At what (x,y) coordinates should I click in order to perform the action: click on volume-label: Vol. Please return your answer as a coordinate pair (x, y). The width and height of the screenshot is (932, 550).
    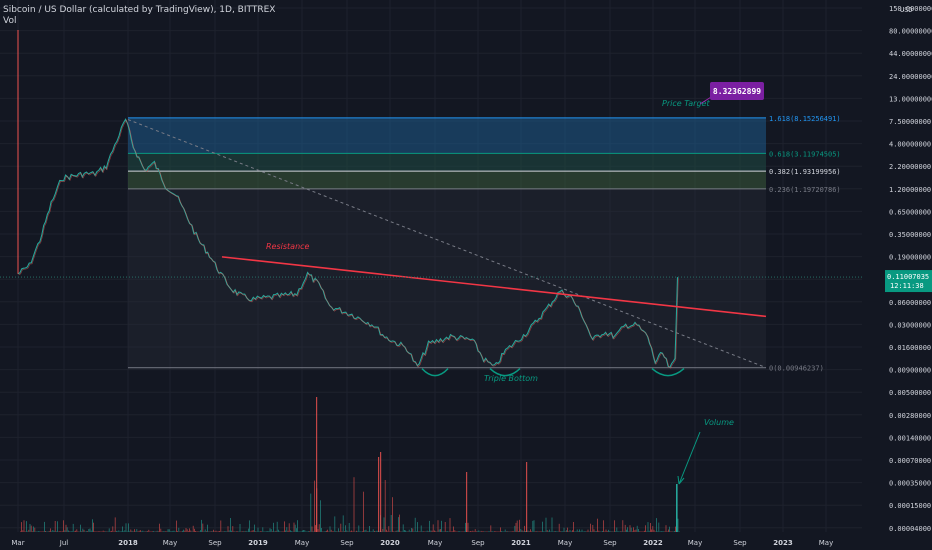
    Looking at the image, I should click on (10, 21).